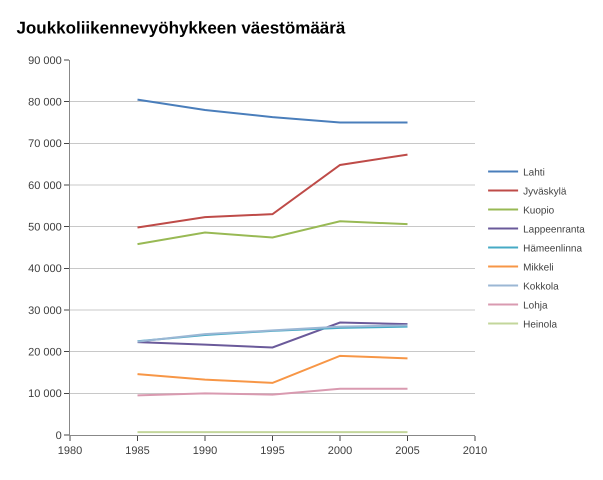 The height and width of the screenshot is (480, 603). I want to click on legend-label: Lahti, so click(534, 172).